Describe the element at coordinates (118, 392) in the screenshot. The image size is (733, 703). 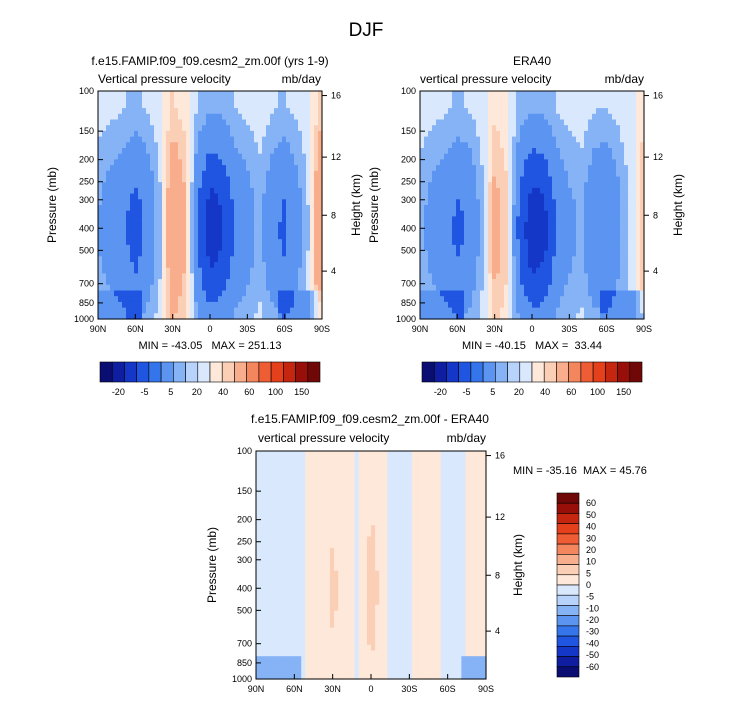
I see `colorbar-label: -20` at that location.